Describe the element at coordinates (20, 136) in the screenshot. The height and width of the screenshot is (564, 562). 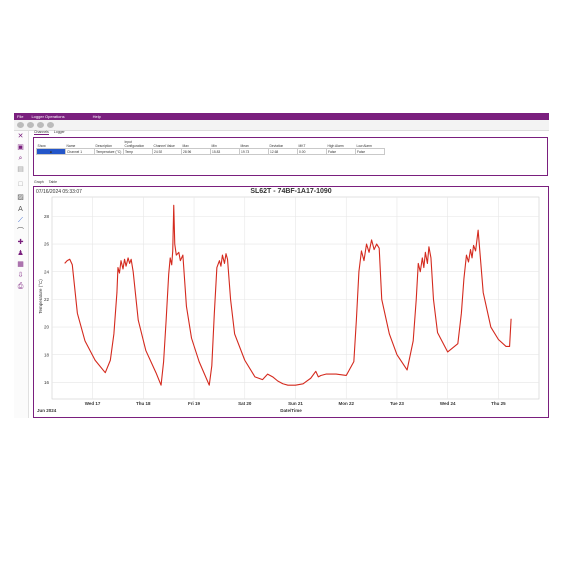
I see `close-icon: ✕` at that location.